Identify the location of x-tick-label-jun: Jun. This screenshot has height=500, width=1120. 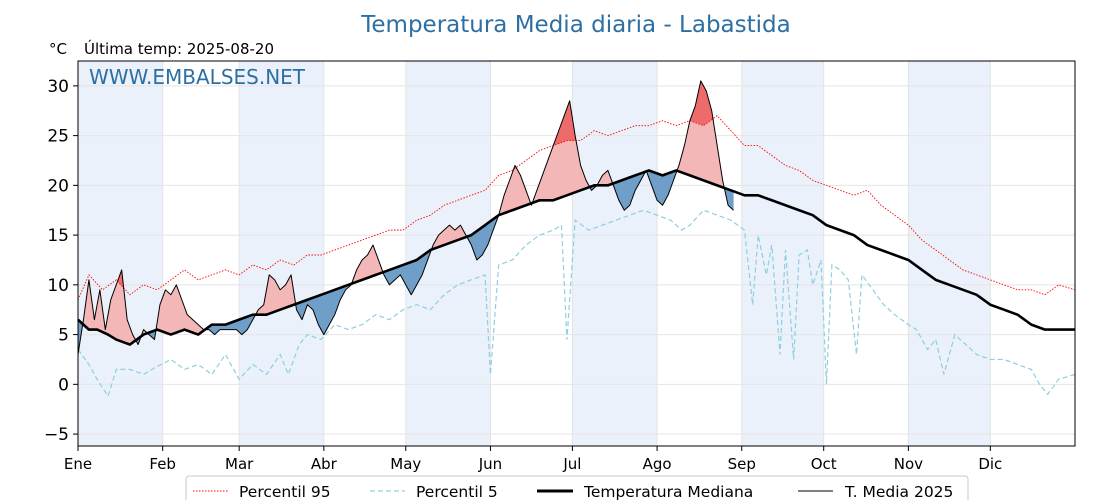
(490, 464).